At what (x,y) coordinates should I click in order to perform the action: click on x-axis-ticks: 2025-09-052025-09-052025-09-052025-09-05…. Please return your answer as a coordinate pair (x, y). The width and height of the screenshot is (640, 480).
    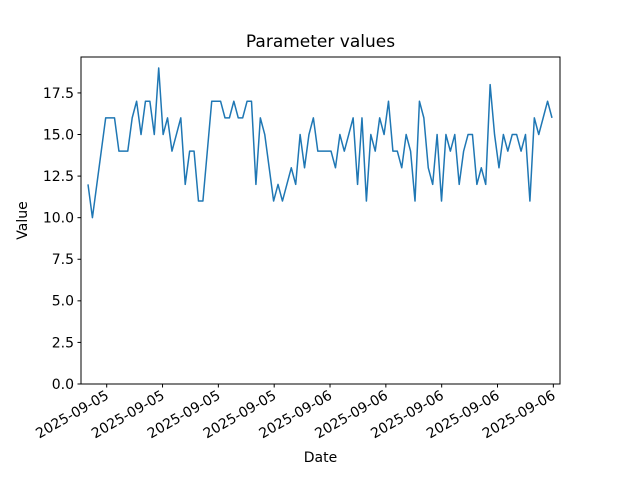
    Looking at the image, I should click on (295, 413).